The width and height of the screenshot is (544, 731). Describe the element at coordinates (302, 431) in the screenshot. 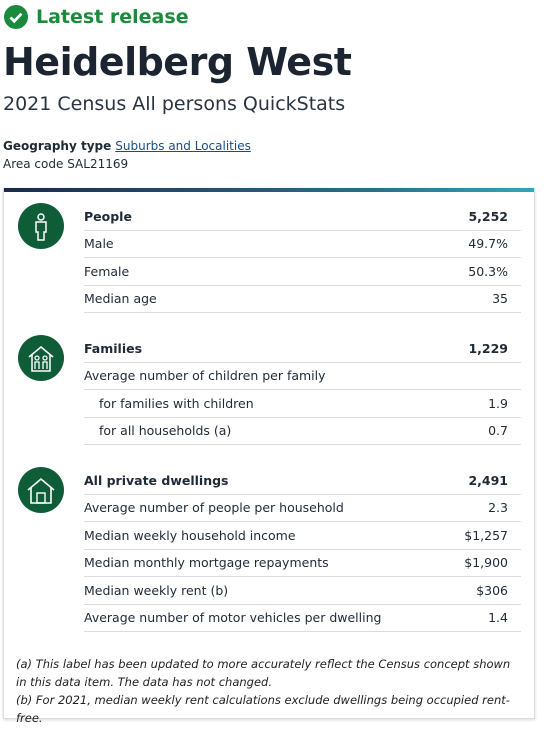

I see `stat-row: for all households (a) 0.7` at that location.